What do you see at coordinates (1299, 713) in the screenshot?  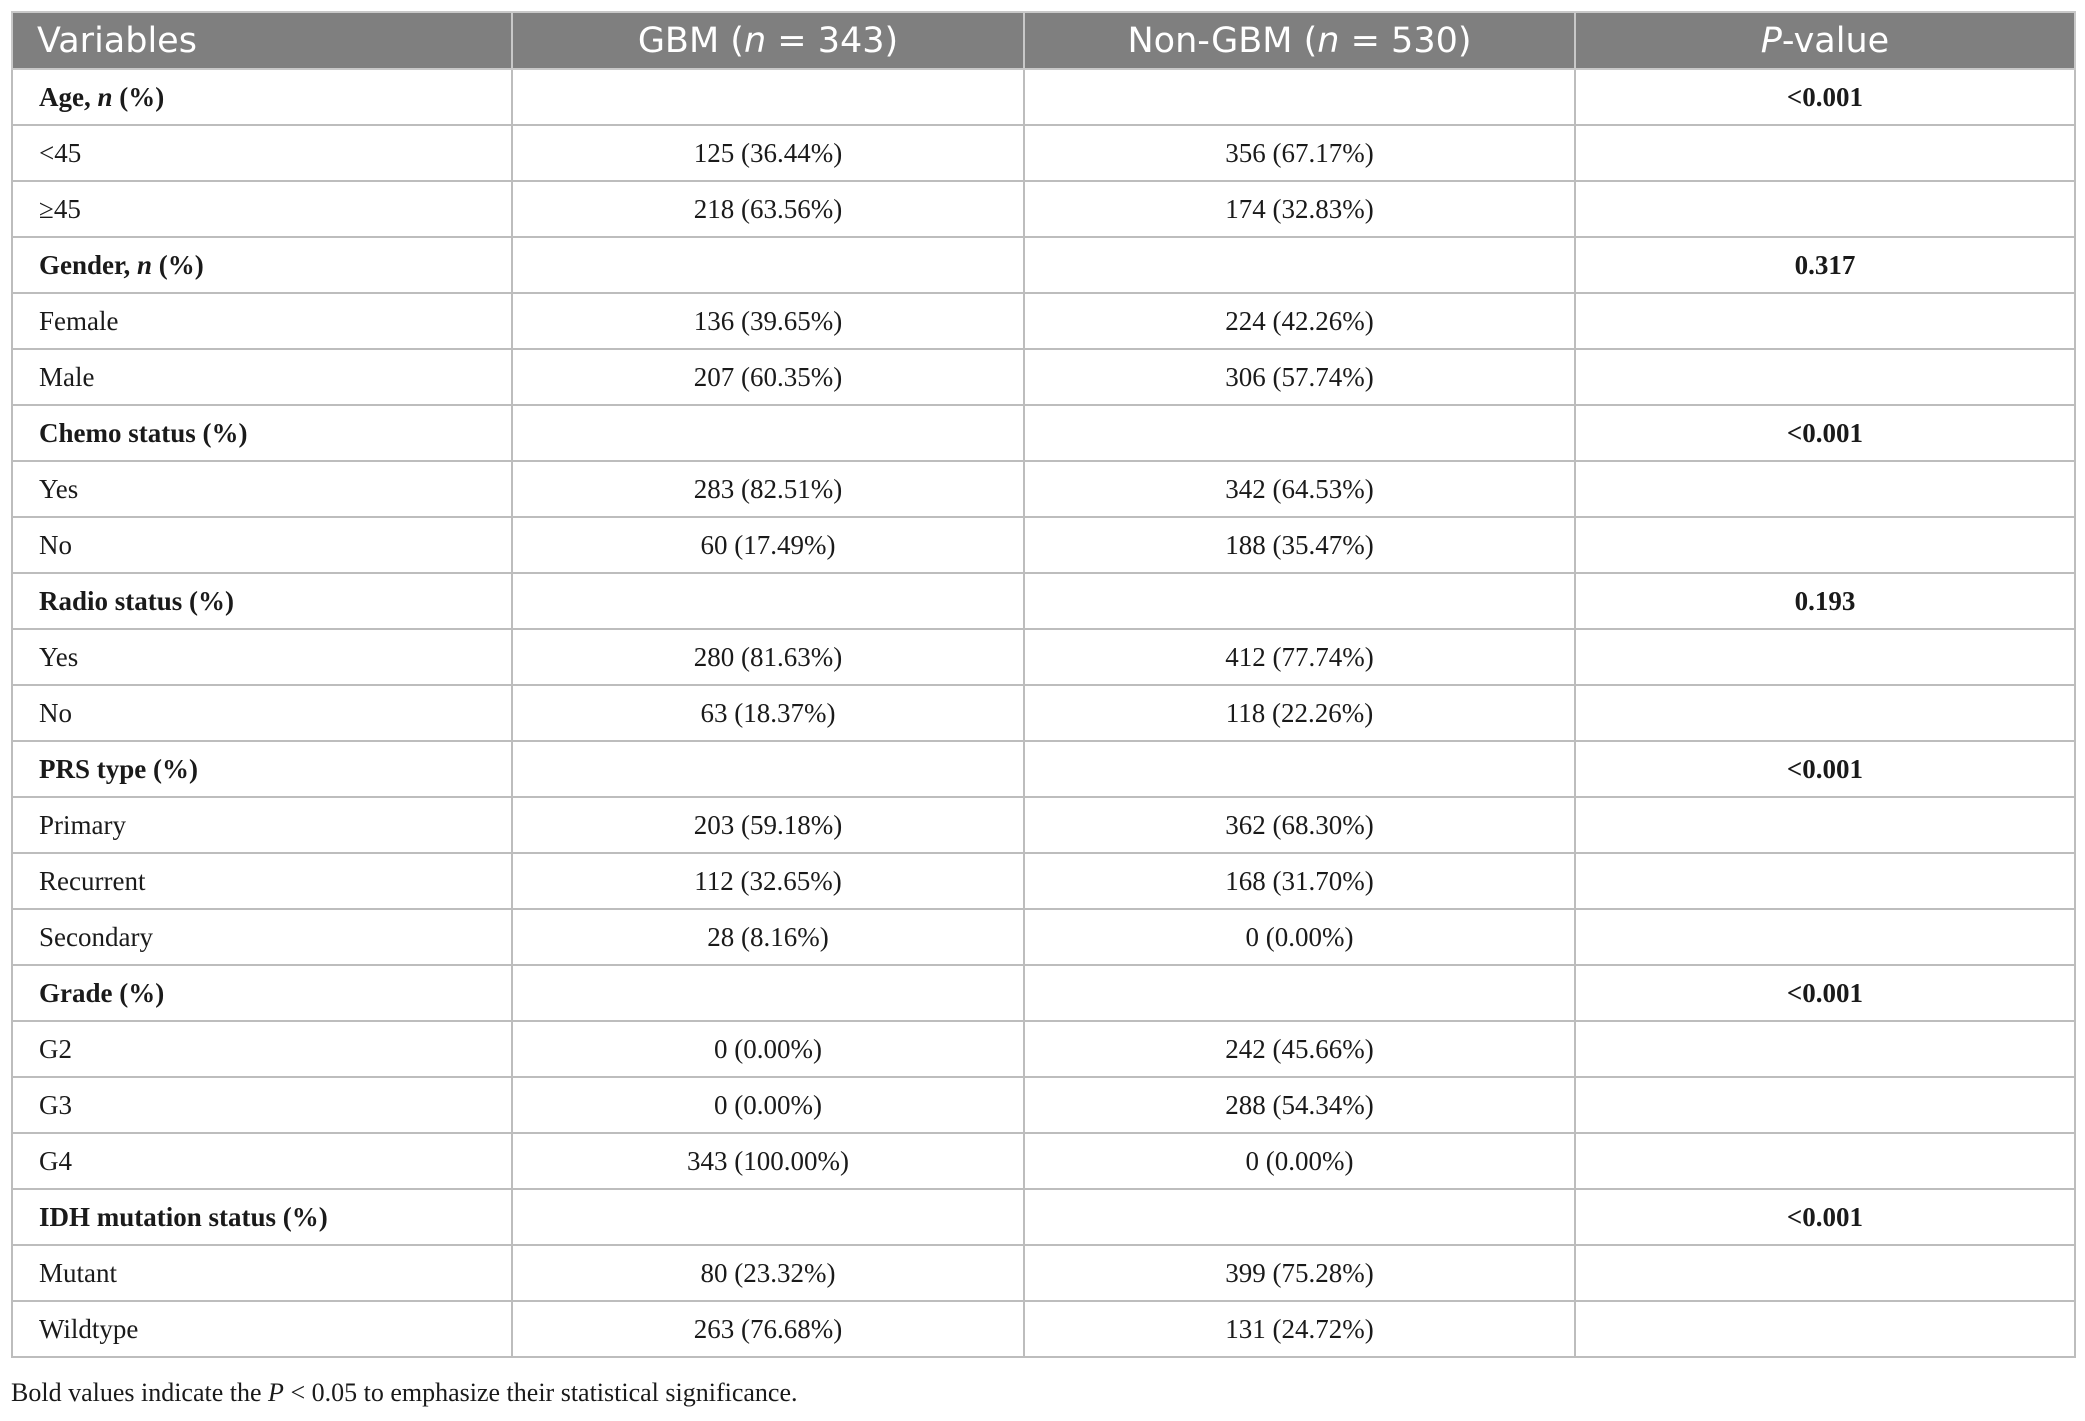 I see `non-gbm-cell: 118 (22.26%)` at bounding box center [1299, 713].